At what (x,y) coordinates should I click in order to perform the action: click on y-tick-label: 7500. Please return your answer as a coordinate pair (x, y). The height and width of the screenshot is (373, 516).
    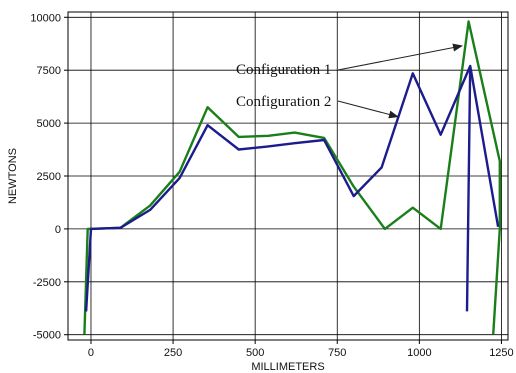
    Looking at the image, I should click on (49, 71).